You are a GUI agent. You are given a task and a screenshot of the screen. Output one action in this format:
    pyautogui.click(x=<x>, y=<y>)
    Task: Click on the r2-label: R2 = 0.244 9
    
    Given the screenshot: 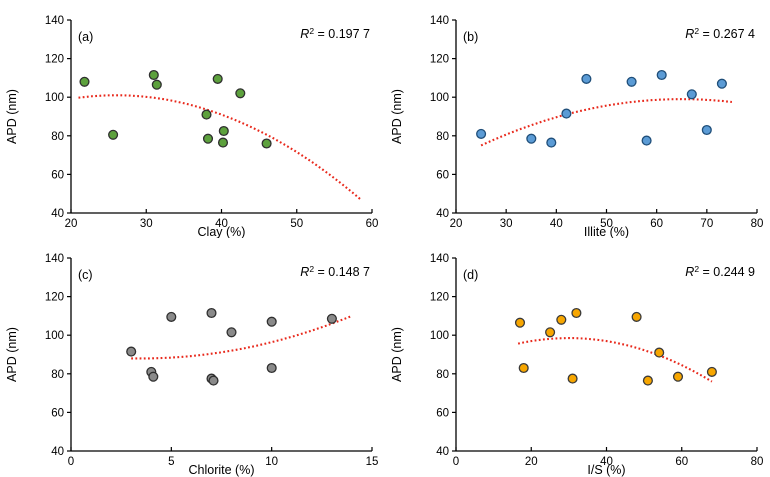 What is the action you would take?
    pyautogui.click(x=720, y=271)
    